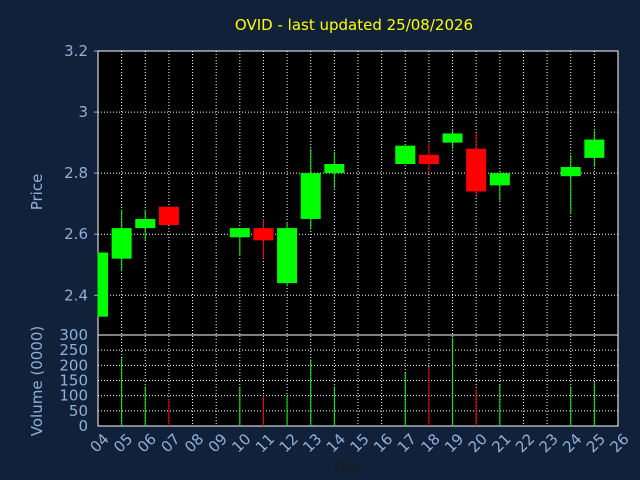 The width and height of the screenshot is (640, 480). Describe the element at coordinates (76, 234) in the screenshot. I see `price-tick-label: 2.6` at that location.